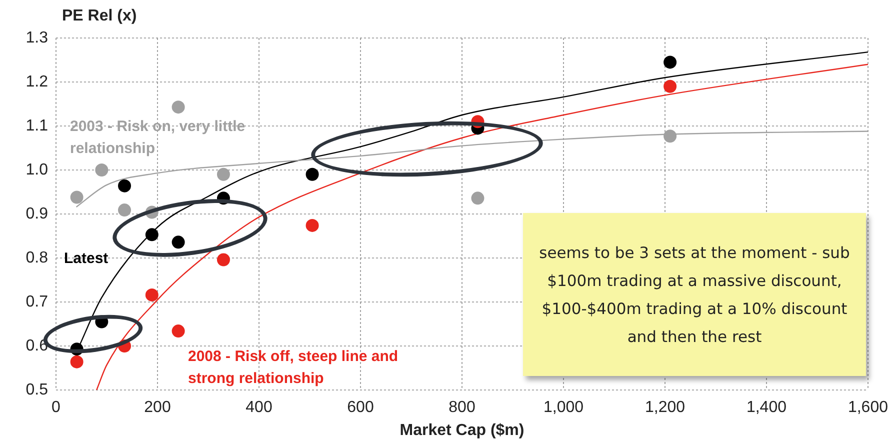 The width and height of the screenshot is (896, 444). I want to click on x-tick-label: 0, so click(56, 407).